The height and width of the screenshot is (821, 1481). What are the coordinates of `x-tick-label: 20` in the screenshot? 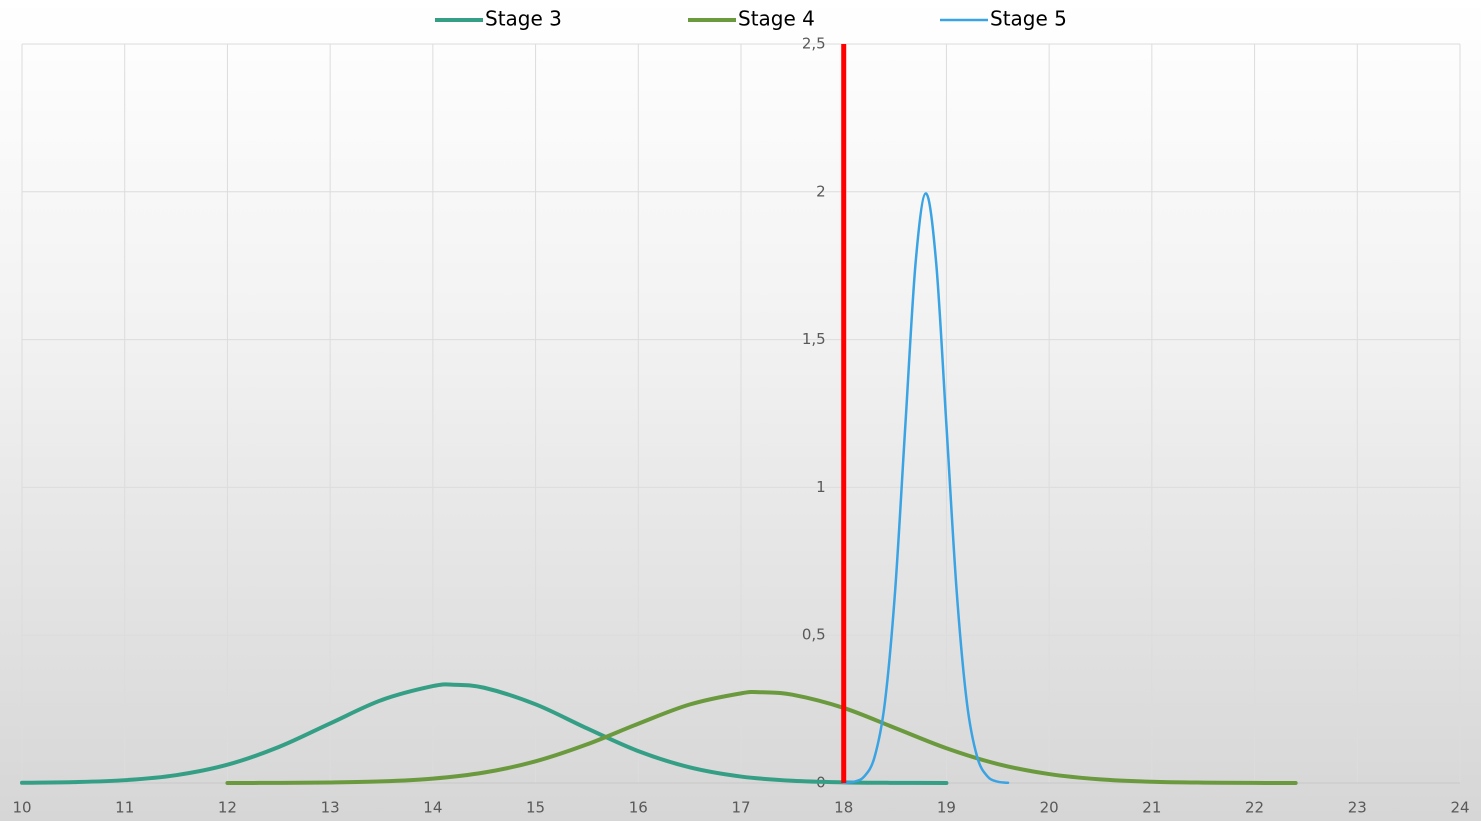 It's located at (1049, 808).